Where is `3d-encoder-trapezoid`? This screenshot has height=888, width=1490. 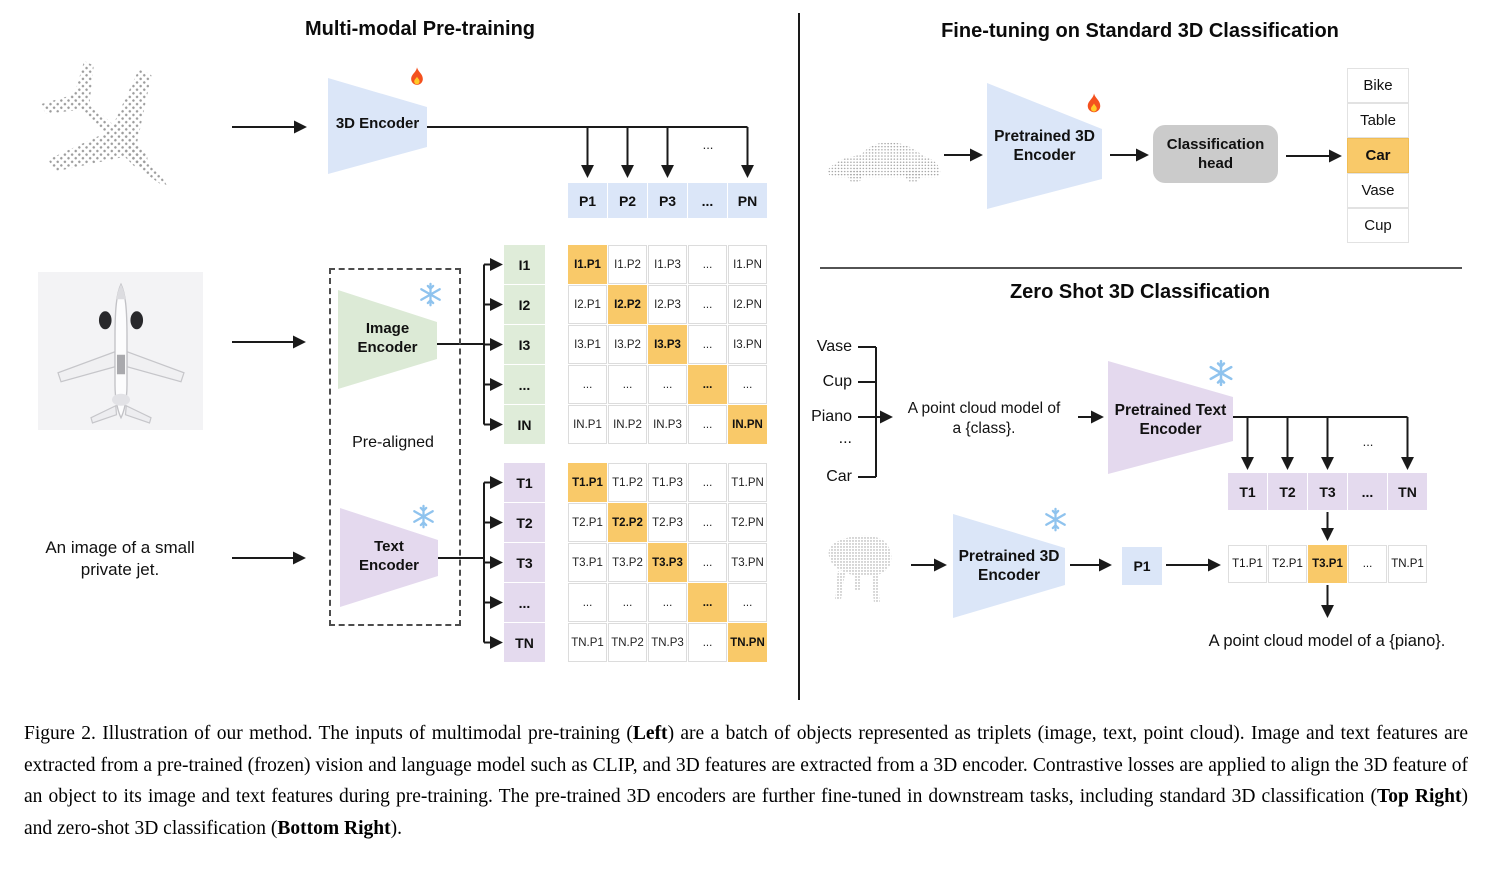
3d-encoder-trapezoid is located at coordinates (377, 126).